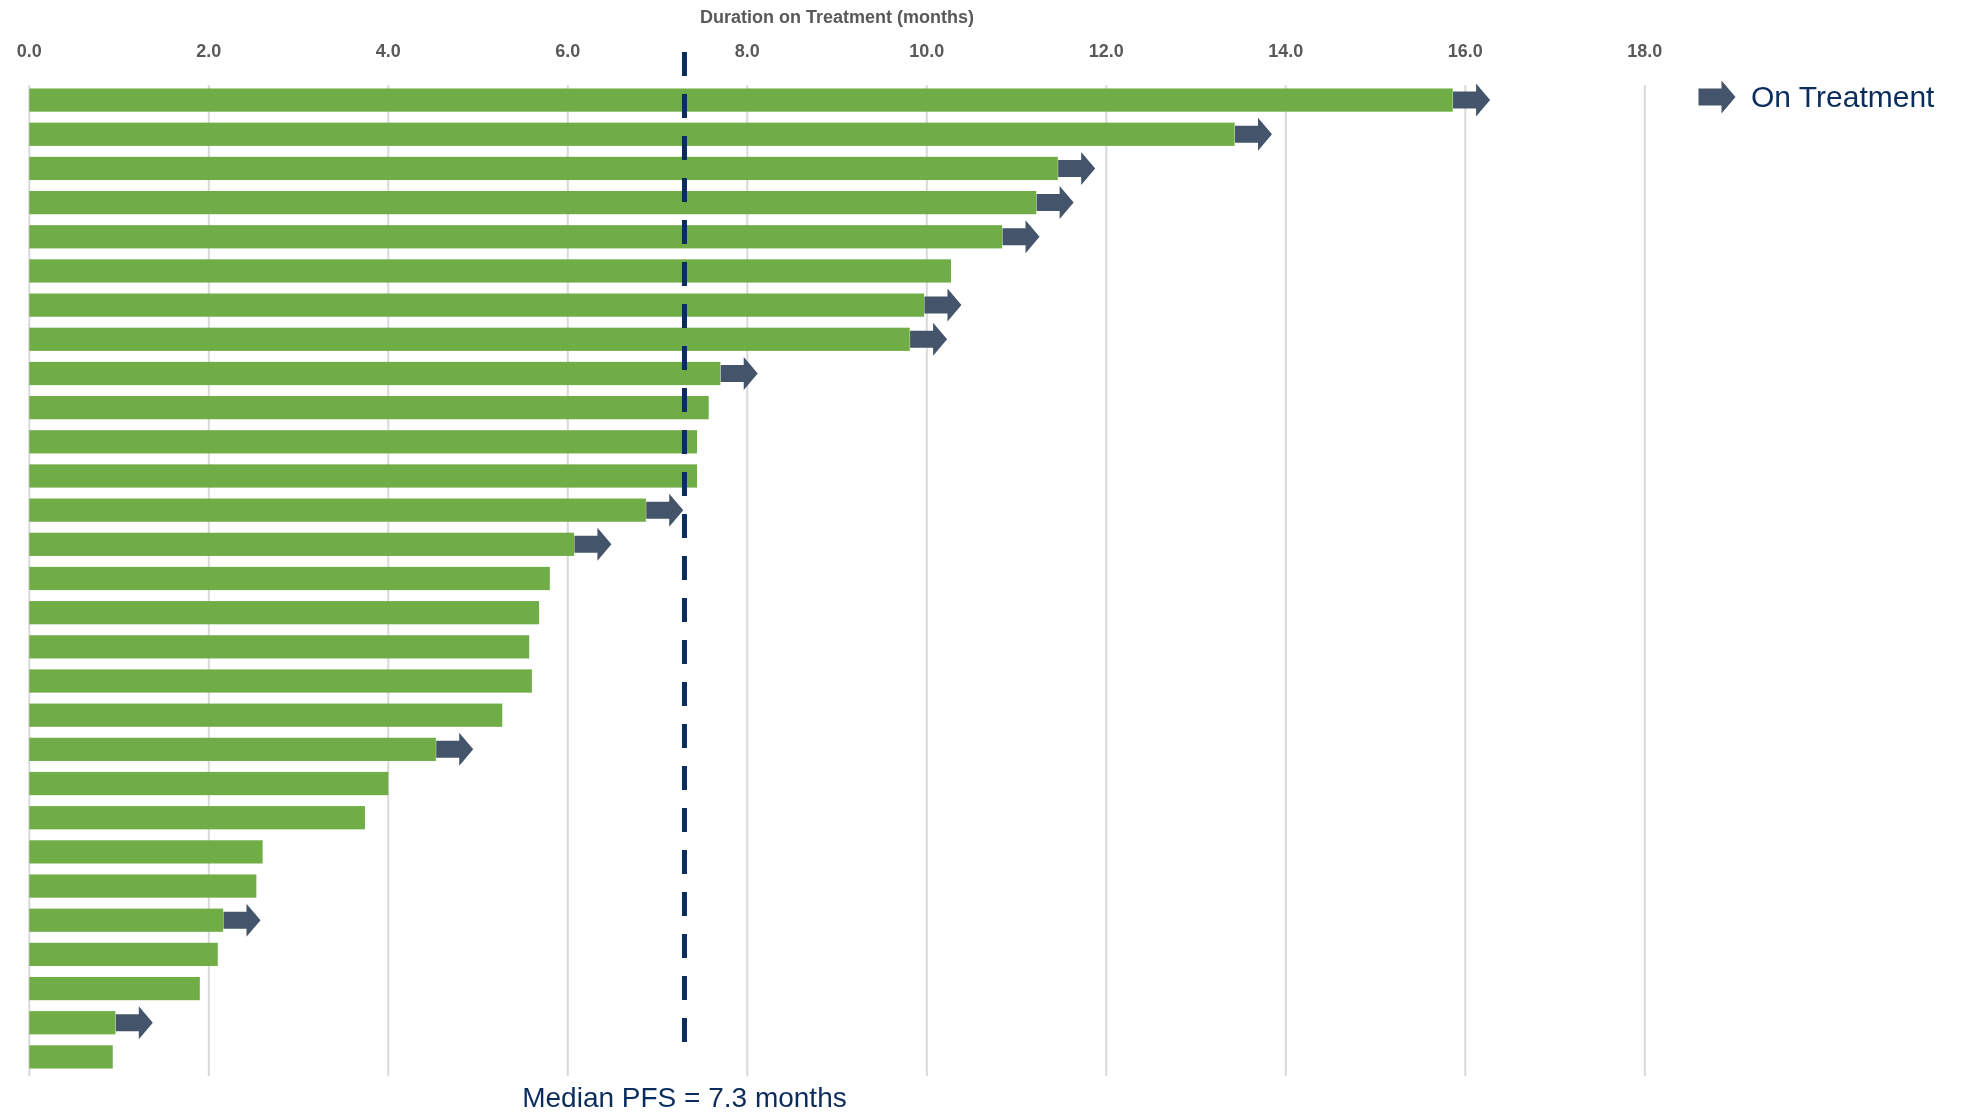 The image size is (1964, 1114). I want to click on x-tick-label: 4.0, so click(388, 51).